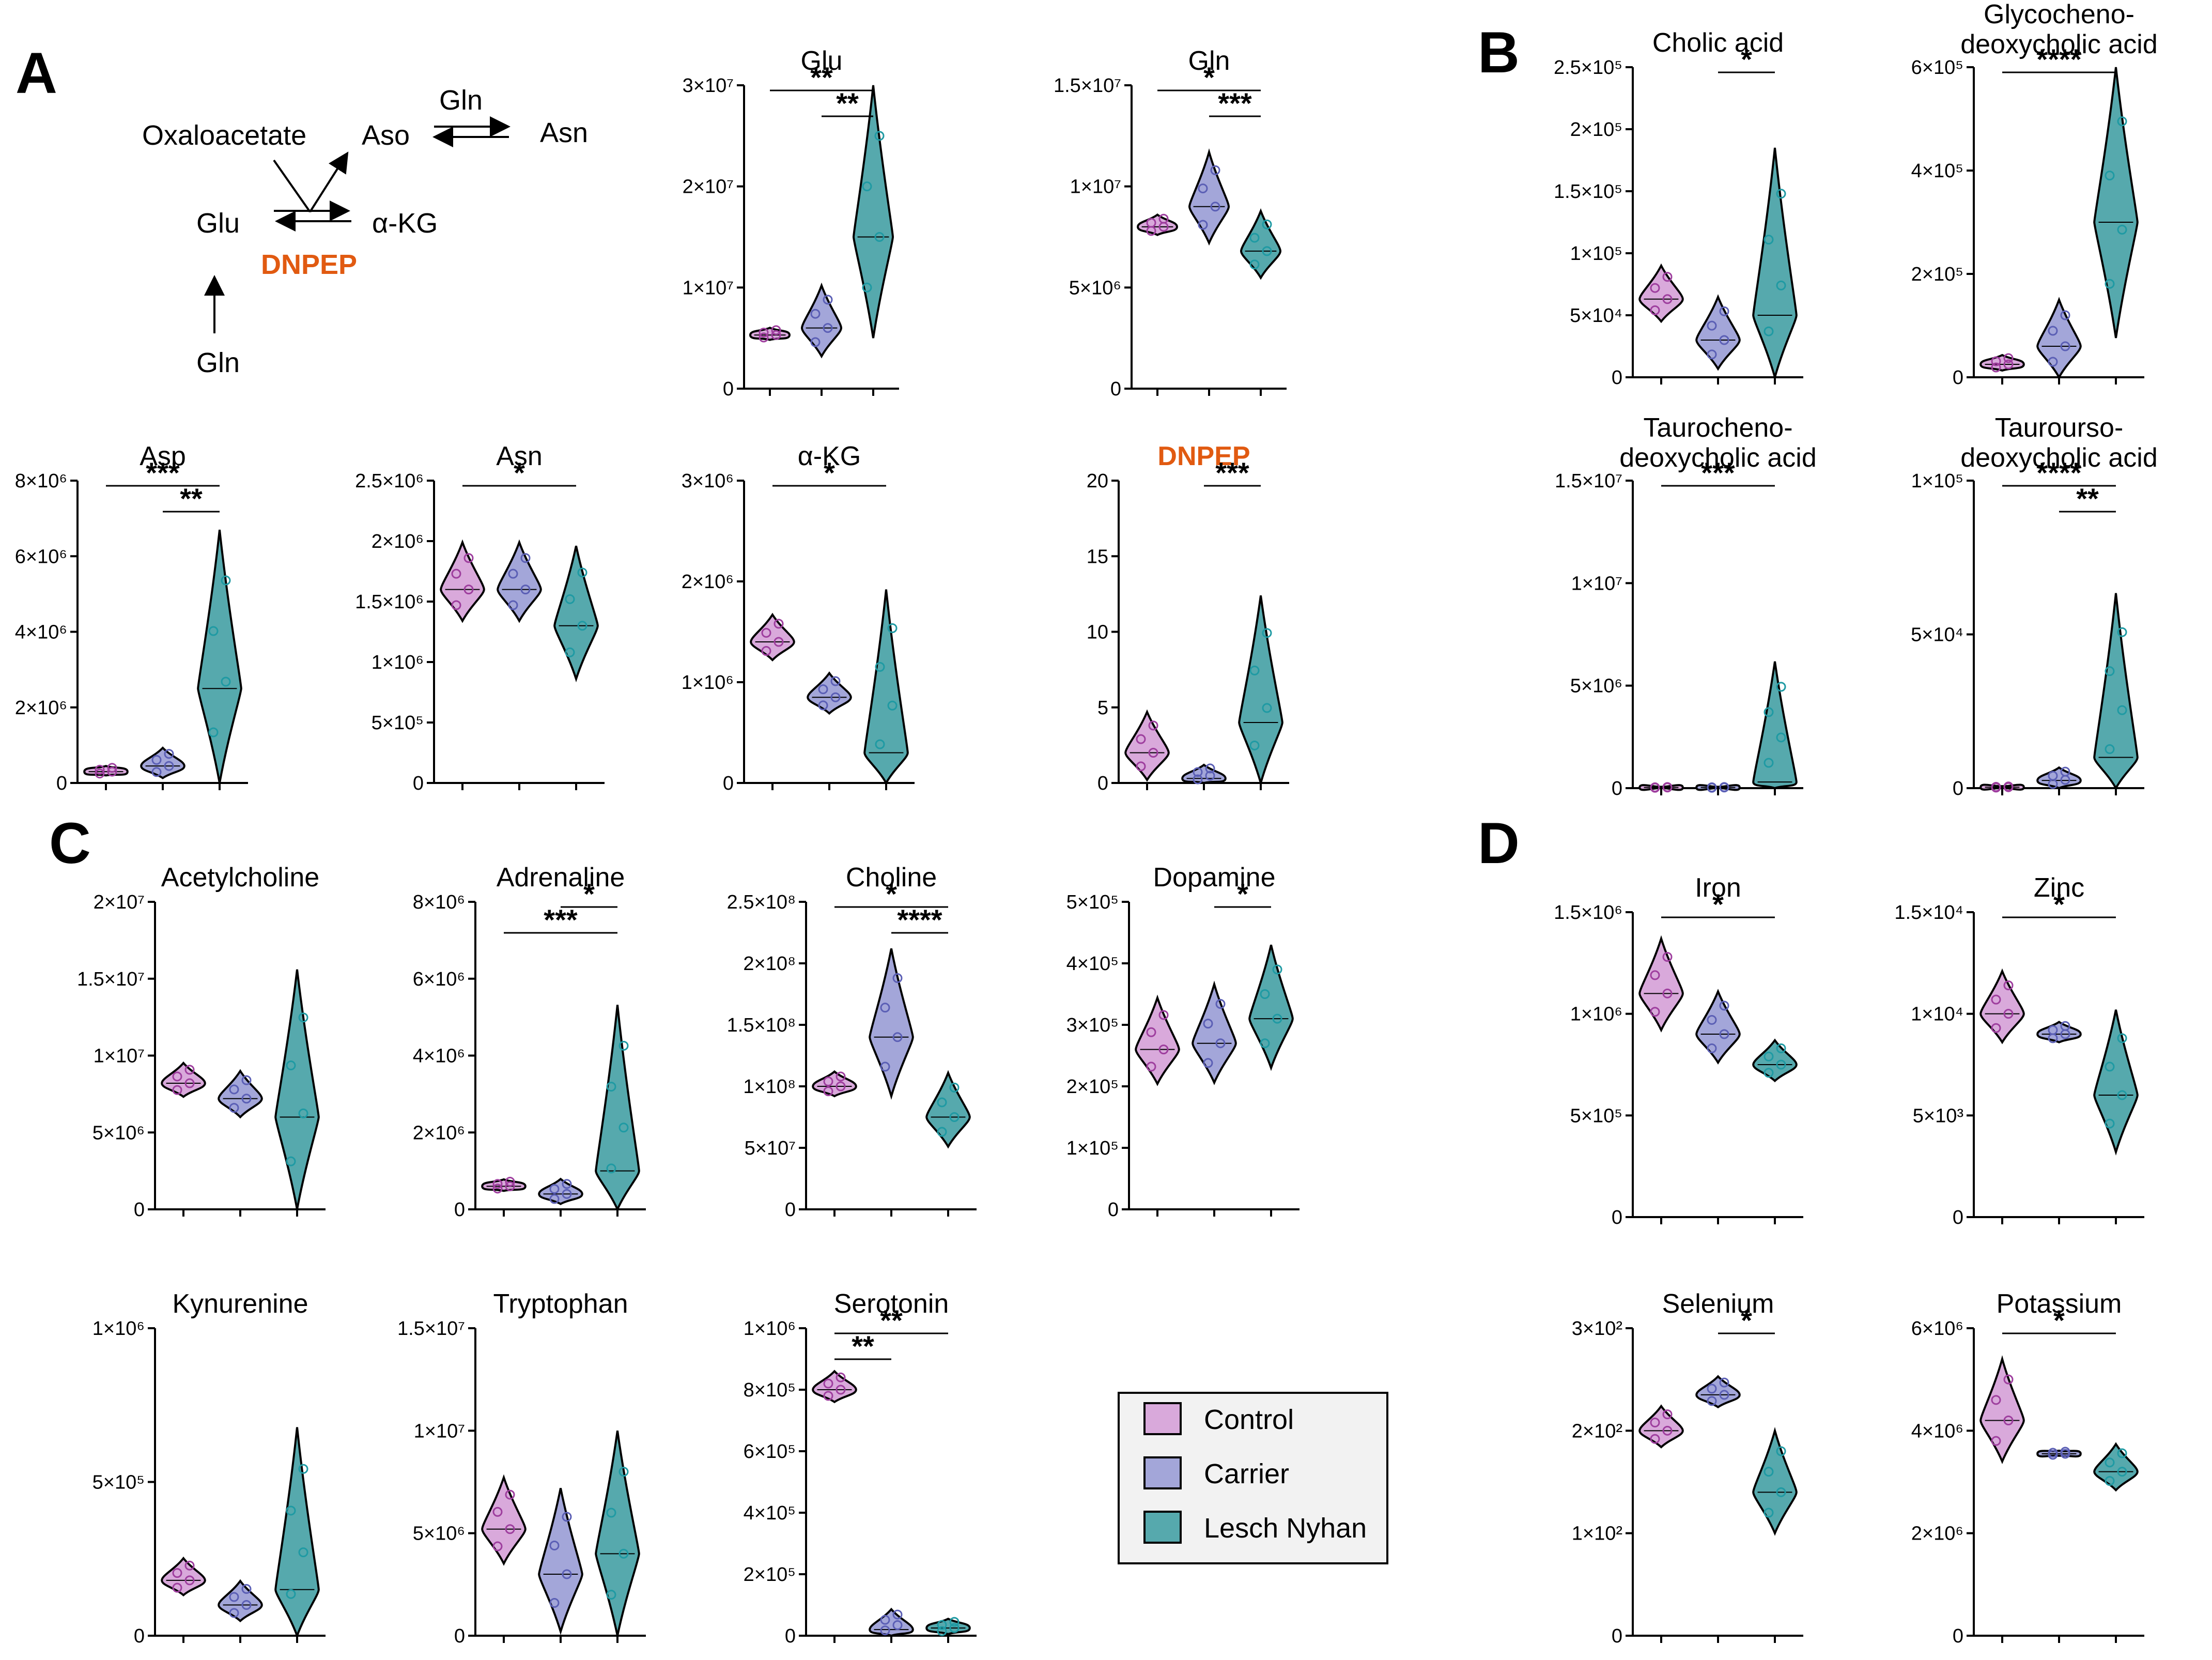 The width and height of the screenshot is (2212, 1660). I want to click on chart-title: Acetylcholine, so click(240, 878).